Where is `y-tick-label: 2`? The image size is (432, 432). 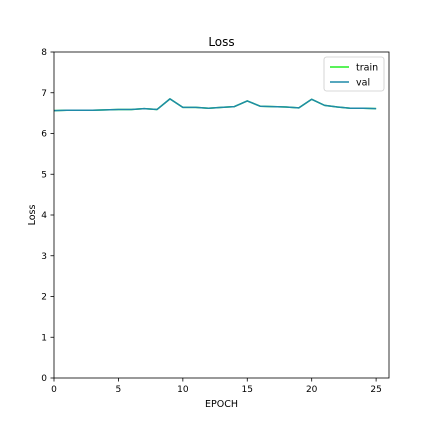
y-tick-label: 2 is located at coordinates (44, 298).